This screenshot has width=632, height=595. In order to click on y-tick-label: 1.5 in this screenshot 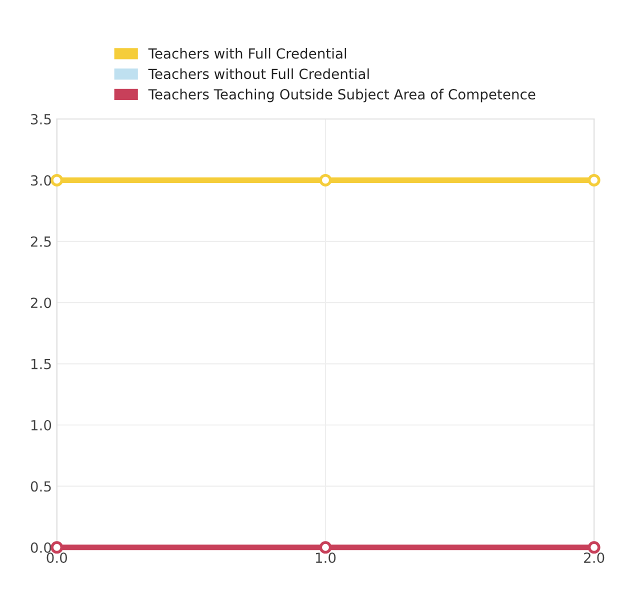, I will do `click(41, 364)`.